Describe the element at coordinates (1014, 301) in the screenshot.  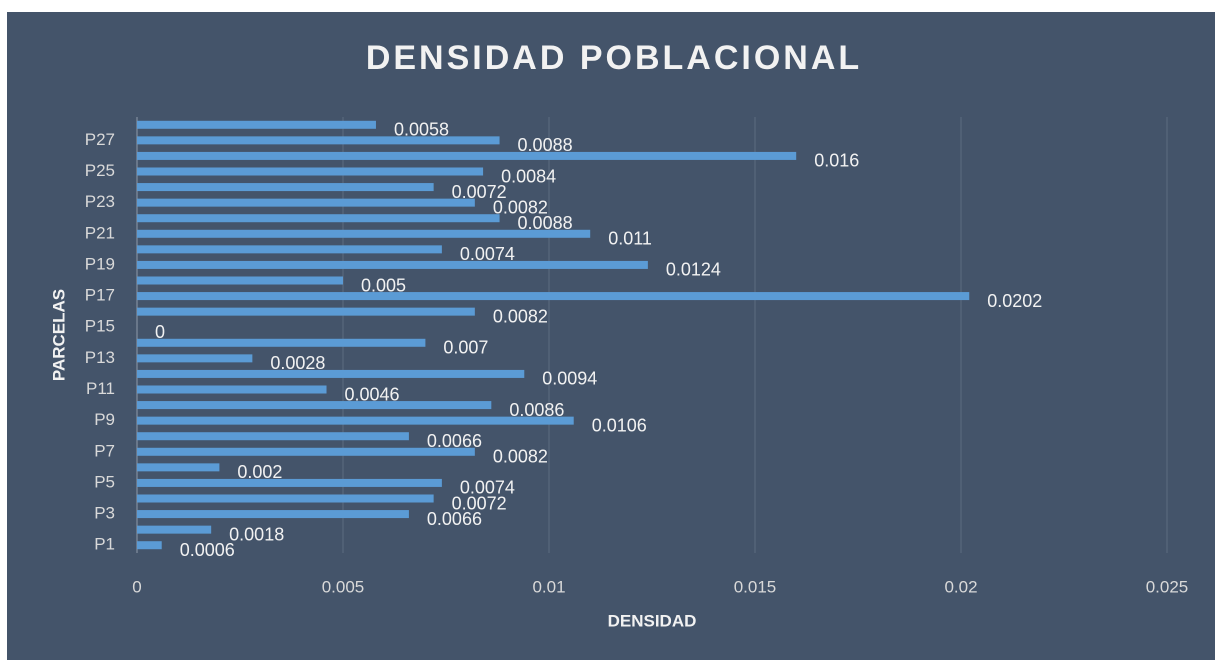
I see `data-label: 0.0202` at that location.